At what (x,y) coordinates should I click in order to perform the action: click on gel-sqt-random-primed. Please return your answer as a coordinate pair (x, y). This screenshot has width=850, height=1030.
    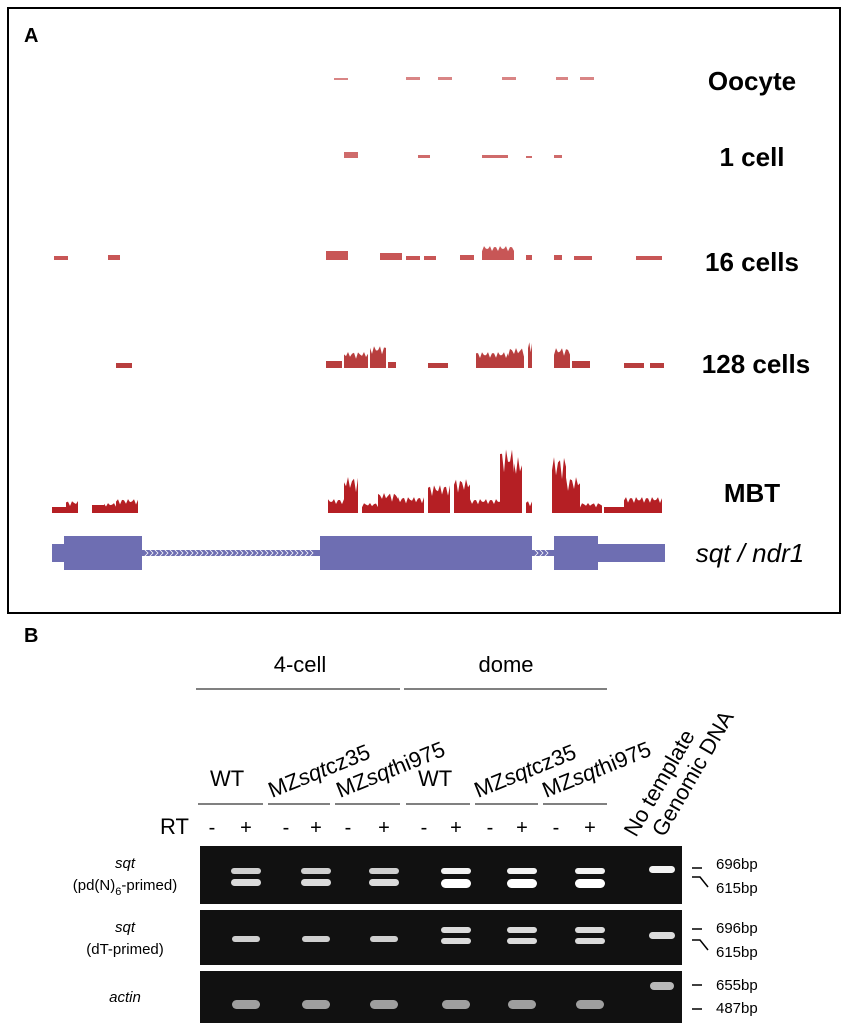
    Looking at the image, I should click on (441, 875).